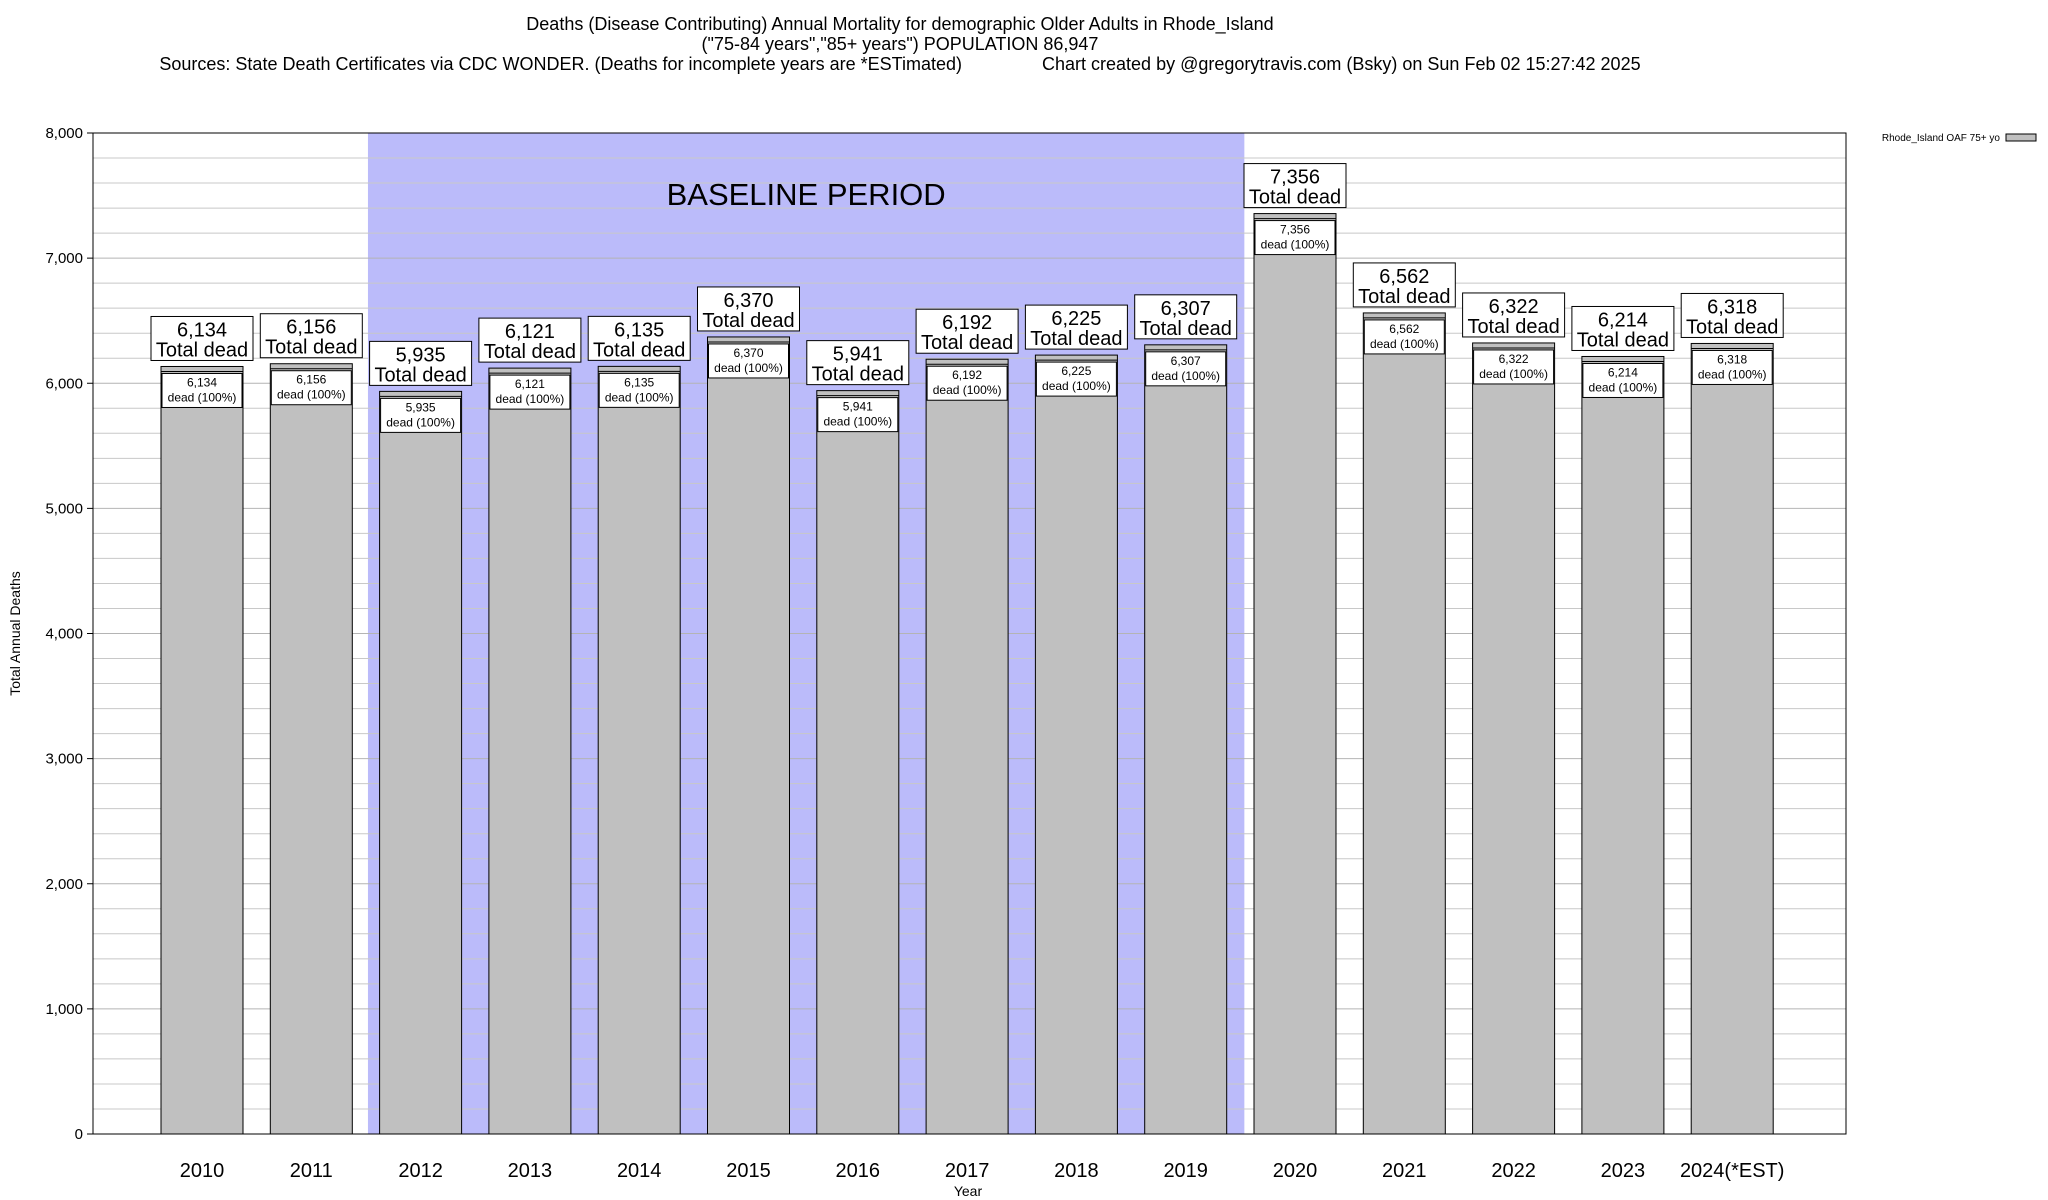 This screenshot has height=1200, width=2048. Describe the element at coordinates (79, 1134) in the screenshot. I see `y-tick-label: 0` at that location.